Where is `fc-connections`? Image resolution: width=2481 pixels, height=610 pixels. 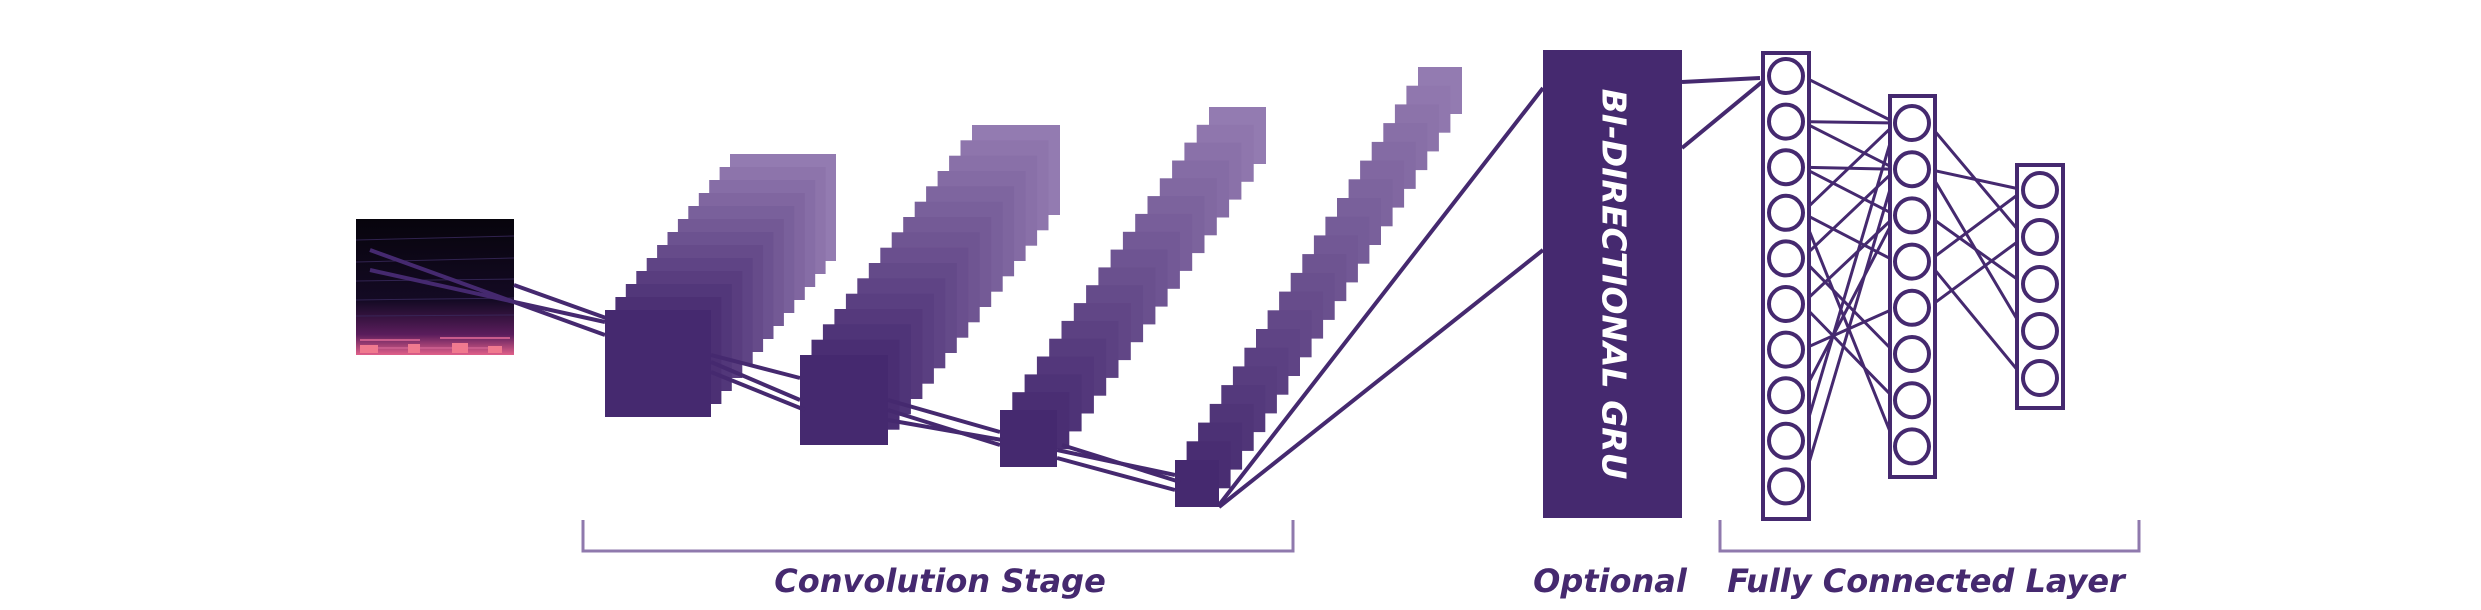 fc-connections is located at coordinates (1913, 280).